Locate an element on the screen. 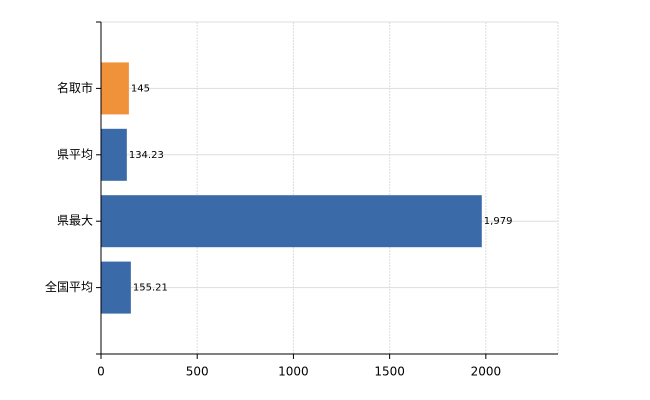  x-tick-label: 0 is located at coordinates (101, 372).